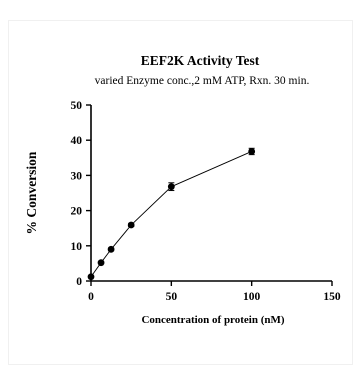  Describe the element at coordinates (79, 282) in the screenshot. I see `y-tick-label: 0` at that location.